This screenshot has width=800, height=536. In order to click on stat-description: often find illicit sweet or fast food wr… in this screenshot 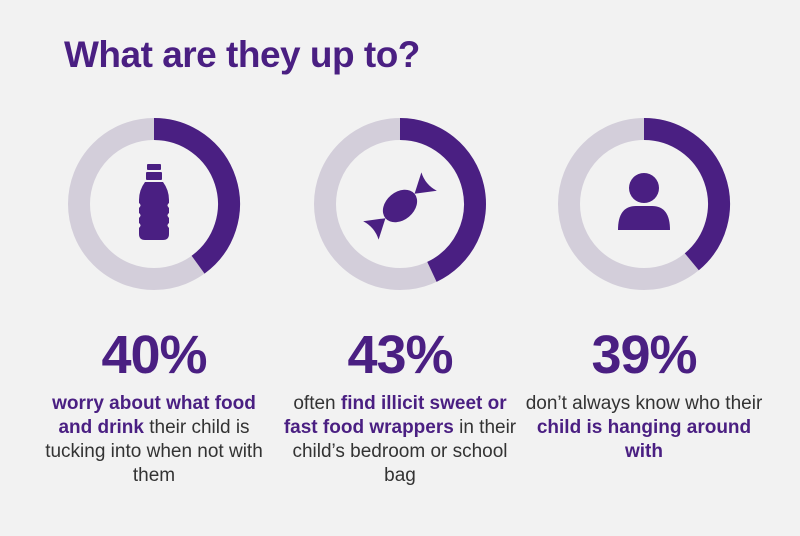, I will do `click(400, 440)`.